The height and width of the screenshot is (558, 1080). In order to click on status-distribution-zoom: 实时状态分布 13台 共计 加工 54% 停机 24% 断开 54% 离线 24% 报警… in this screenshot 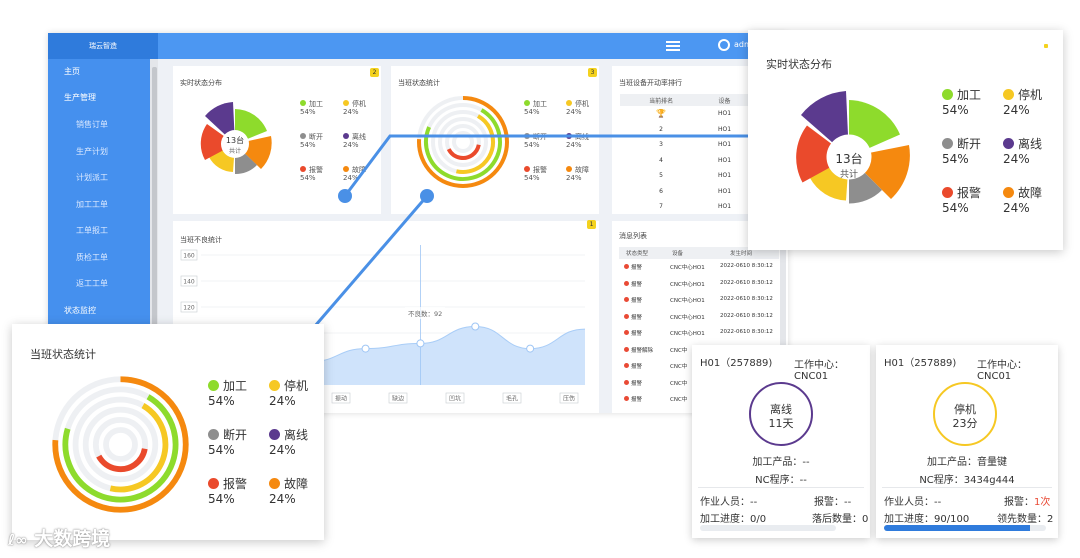, I will do `click(905, 140)`.